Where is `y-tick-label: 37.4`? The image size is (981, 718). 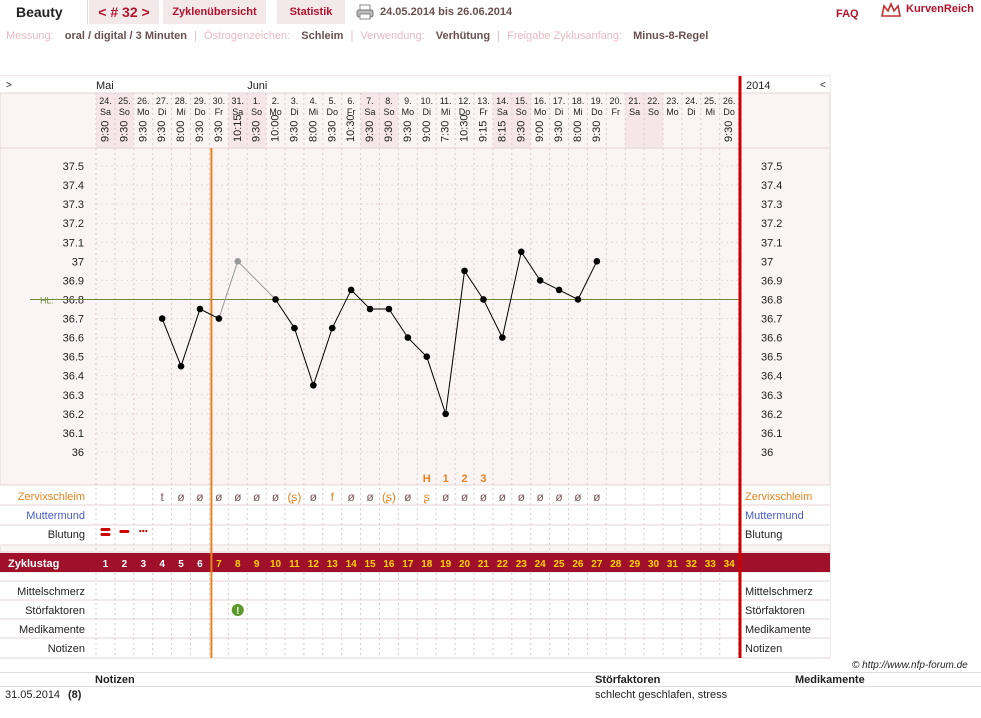
y-tick-label: 37.4 is located at coordinates (73, 186).